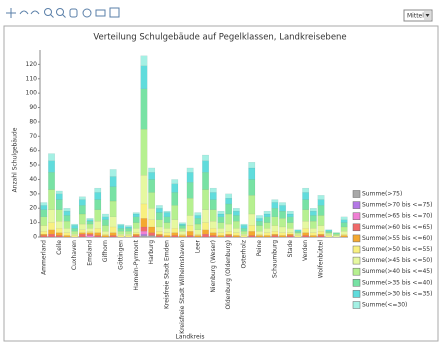 The image size is (442, 349). Describe the element at coordinates (397, 205) in the screenshot. I see `legend-label: Summe(>70 bis <=75)` at that location.